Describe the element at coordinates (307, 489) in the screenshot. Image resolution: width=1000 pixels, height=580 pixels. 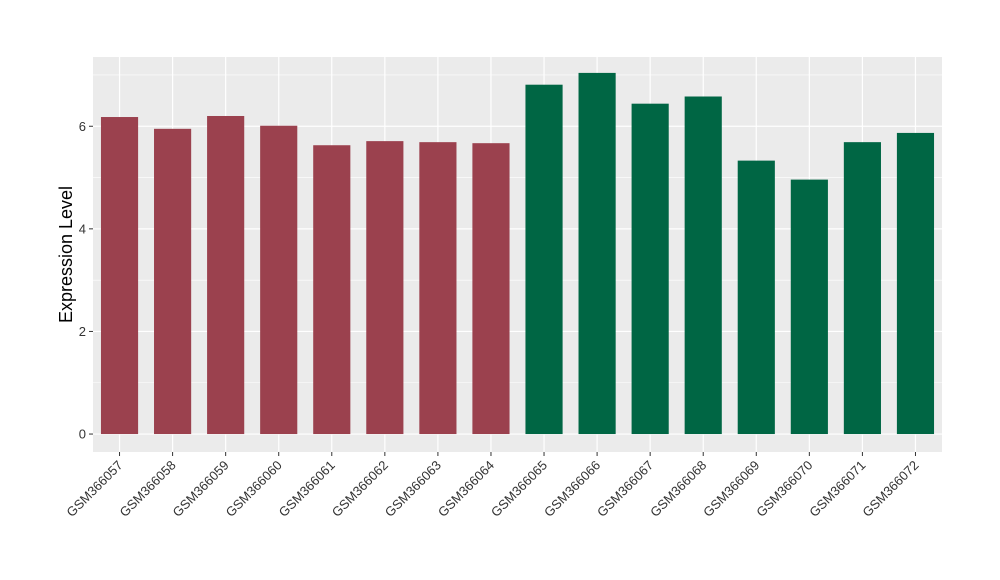
I see `x-tick-label: GSM366061` at that location.